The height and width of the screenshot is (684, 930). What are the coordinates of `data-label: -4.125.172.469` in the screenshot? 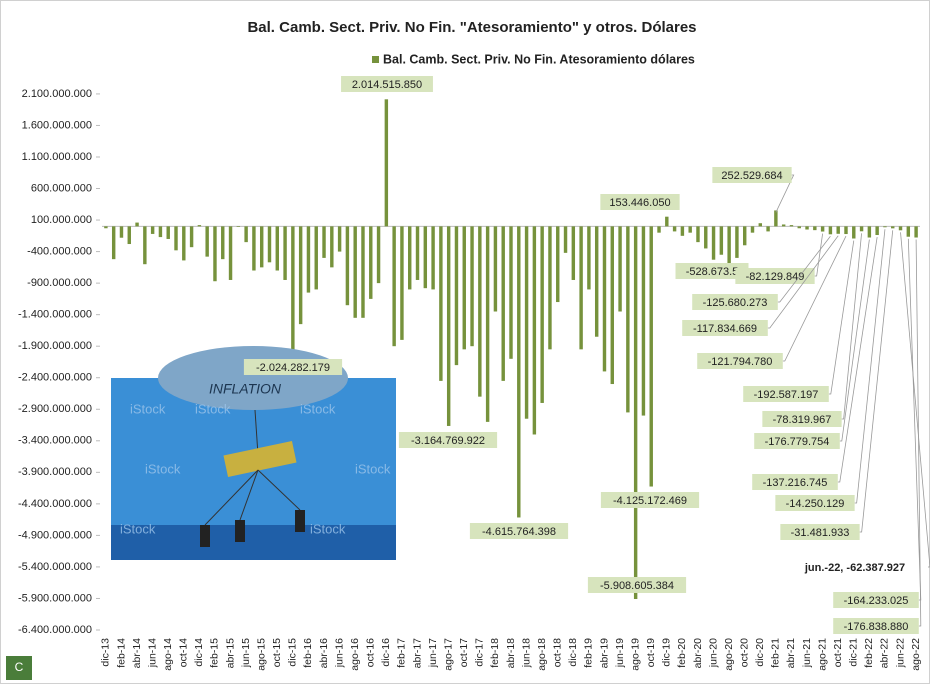 It's located at (650, 501).